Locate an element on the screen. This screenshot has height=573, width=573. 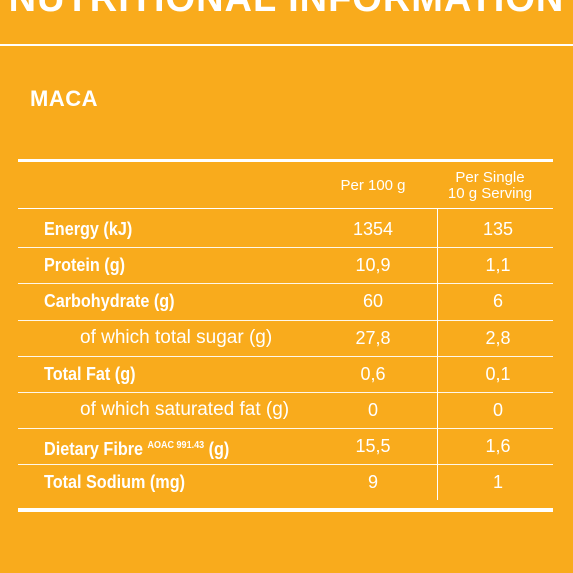
row-label: of which total sugar (g) is located at coordinates (176, 337).